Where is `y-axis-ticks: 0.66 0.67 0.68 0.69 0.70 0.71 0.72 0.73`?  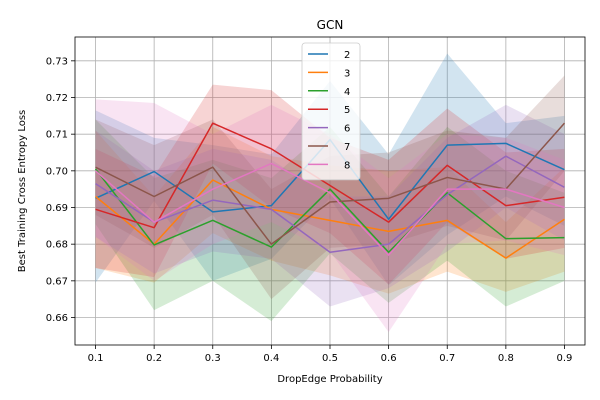 y-axis-ticks: 0.66 0.67 0.68 0.69 0.70 0.71 0.72 0.73 is located at coordinates (60, 190).